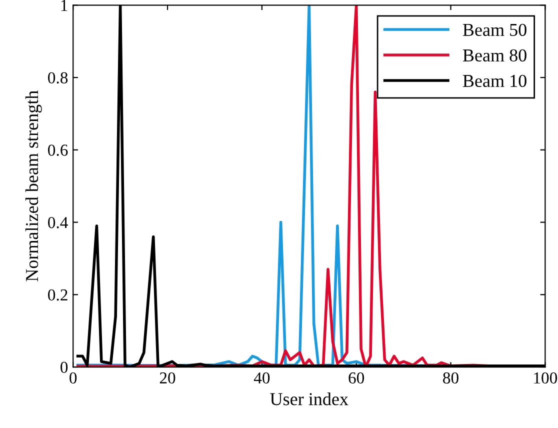 The image size is (558, 428). I want to click on x-tick-label: 20, so click(168, 378).